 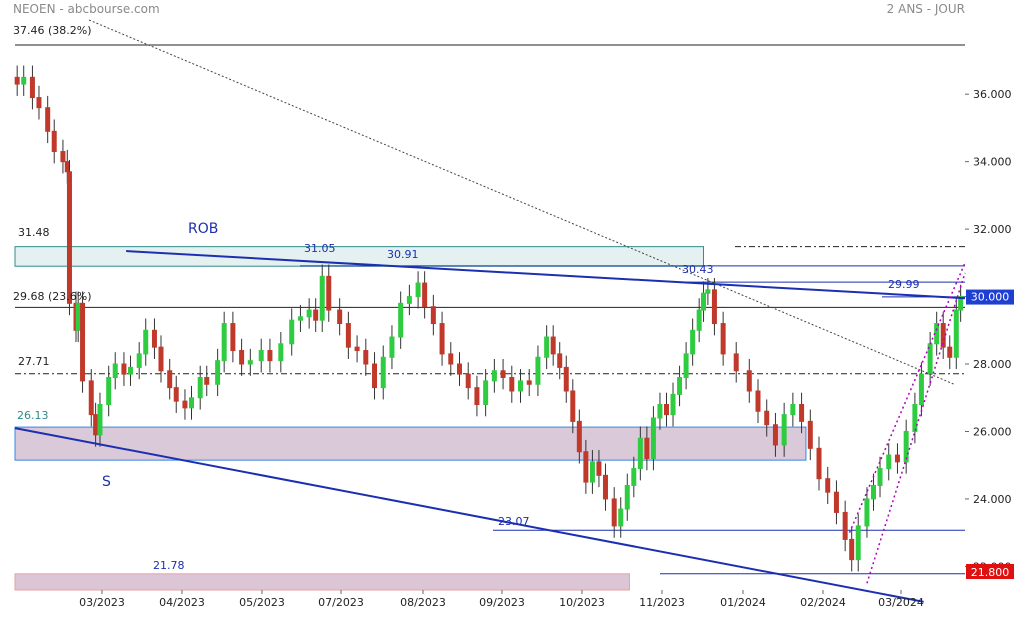 I want to click on y-tick-label: 24.000, so click(x=992, y=499).